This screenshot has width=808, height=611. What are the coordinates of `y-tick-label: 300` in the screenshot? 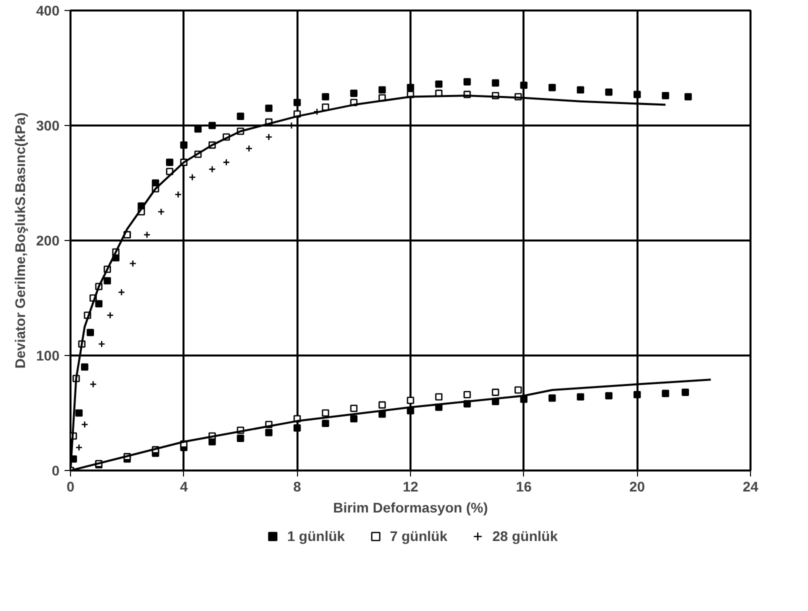 It's located at (48, 126).